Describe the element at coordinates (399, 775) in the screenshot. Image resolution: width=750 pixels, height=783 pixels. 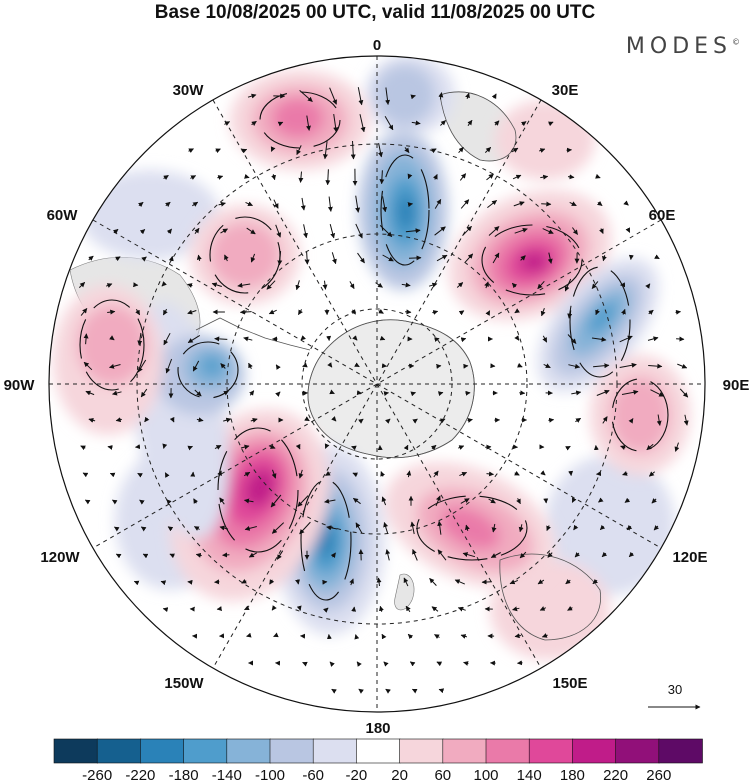
I see `colorbar-tick-label: 20` at that location.